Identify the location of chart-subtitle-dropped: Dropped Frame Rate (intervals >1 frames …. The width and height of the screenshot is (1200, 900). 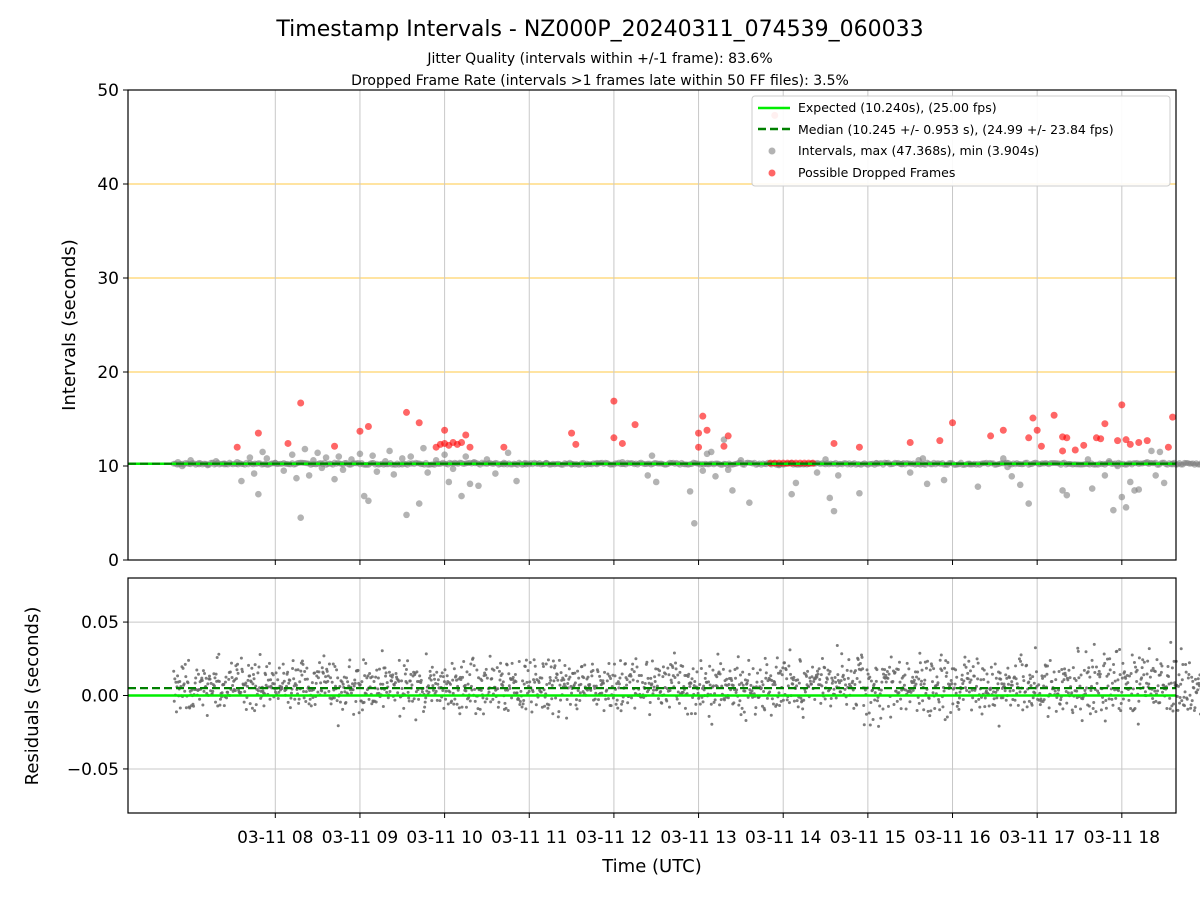
(600, 81).